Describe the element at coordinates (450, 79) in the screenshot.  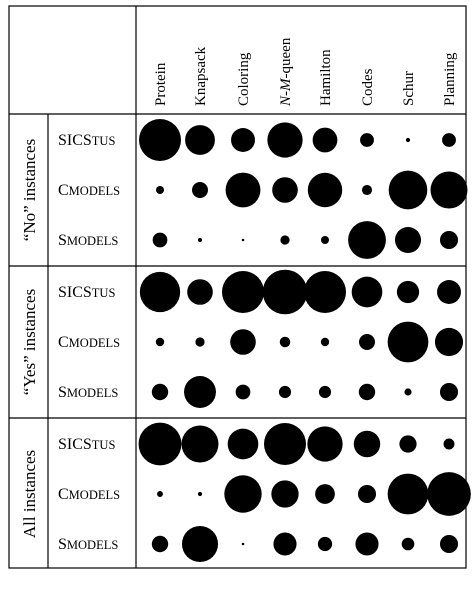
I see `column-label-planning: Planning` at that location.